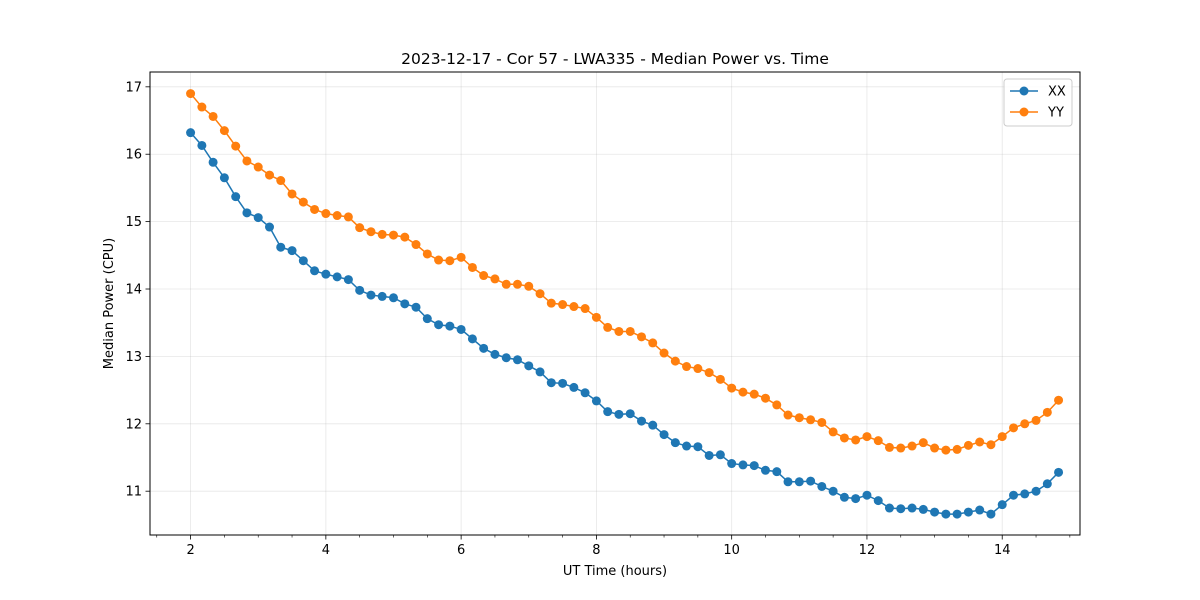  I want to click on legend-yy-label: YY, so click(1055, 113).